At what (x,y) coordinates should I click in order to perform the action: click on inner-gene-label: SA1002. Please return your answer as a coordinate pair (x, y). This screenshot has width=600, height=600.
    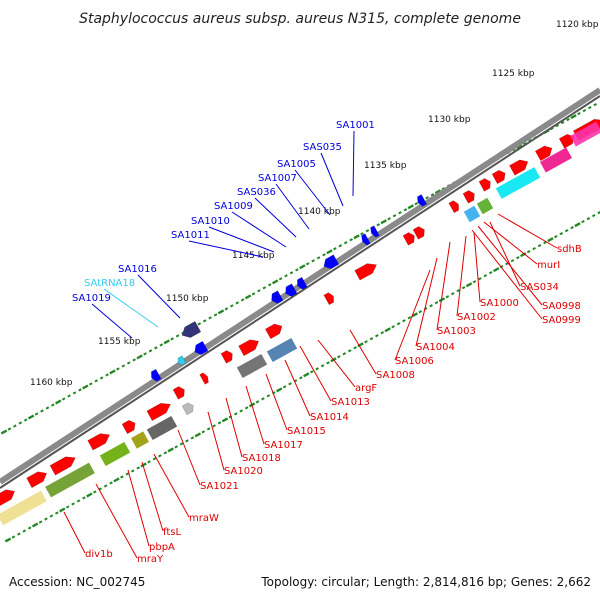
    Looking at the image, I should click on (476, 317).